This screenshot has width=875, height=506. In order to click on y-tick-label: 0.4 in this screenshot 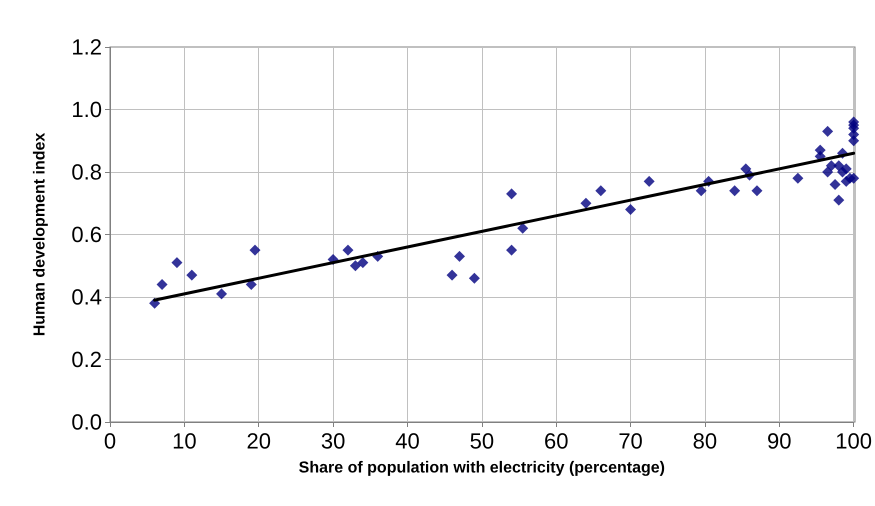, I will do `click(86, 297)`.